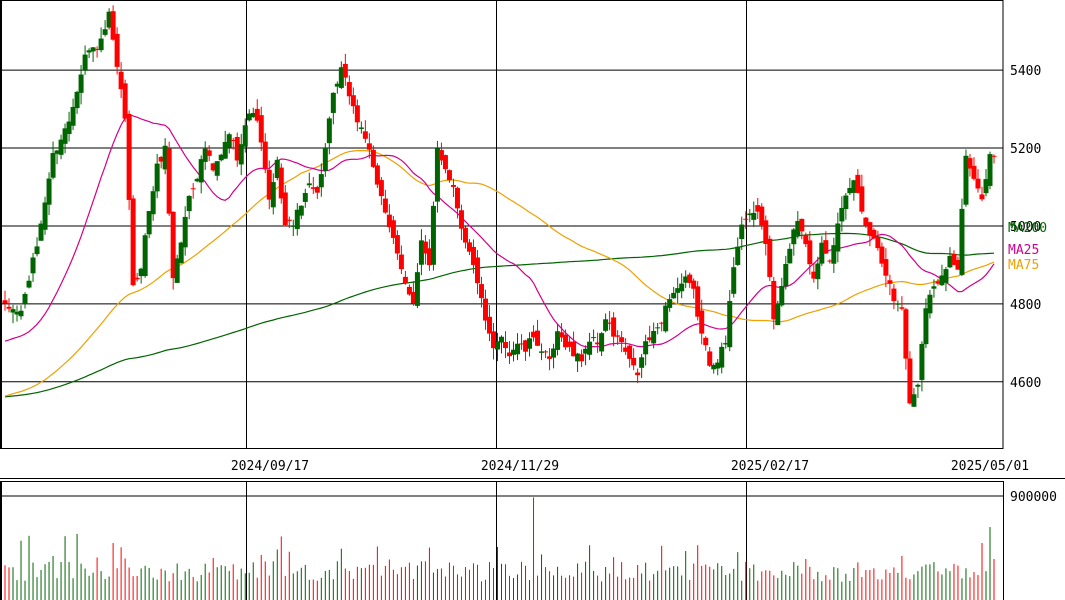 The image size is (1065, 600). I want to click on volume-tick-label: 900000, so click(1033, 497).